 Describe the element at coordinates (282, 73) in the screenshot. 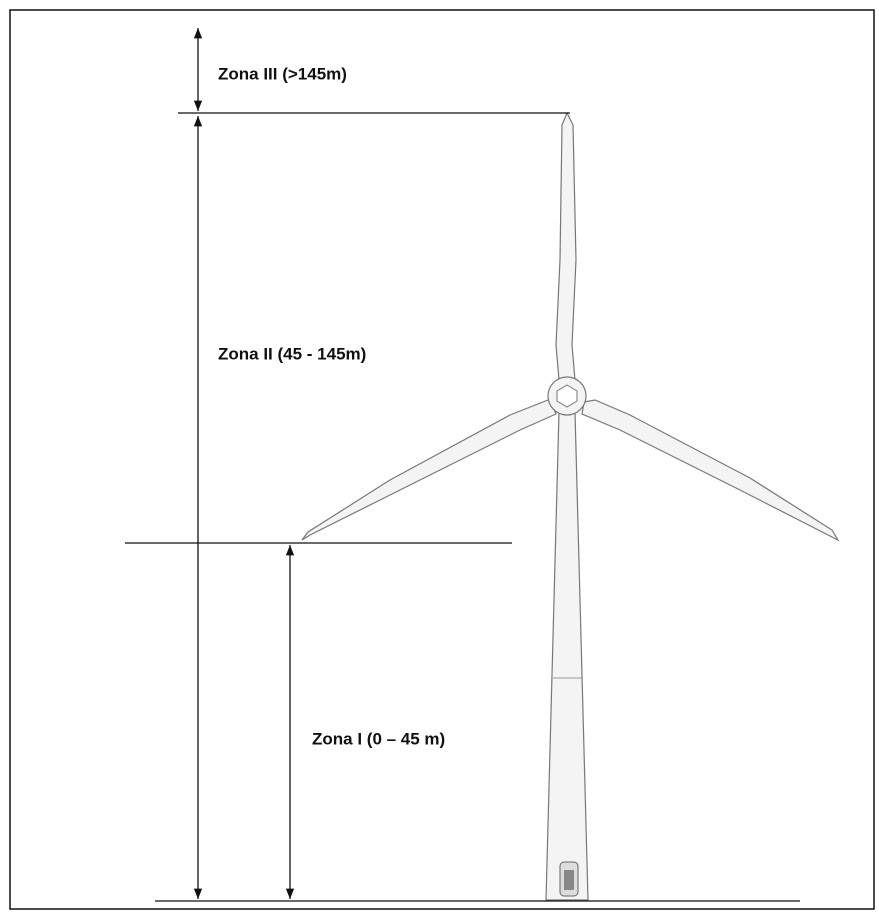

I see `zone-label: Zona III (>145m)` at that location.